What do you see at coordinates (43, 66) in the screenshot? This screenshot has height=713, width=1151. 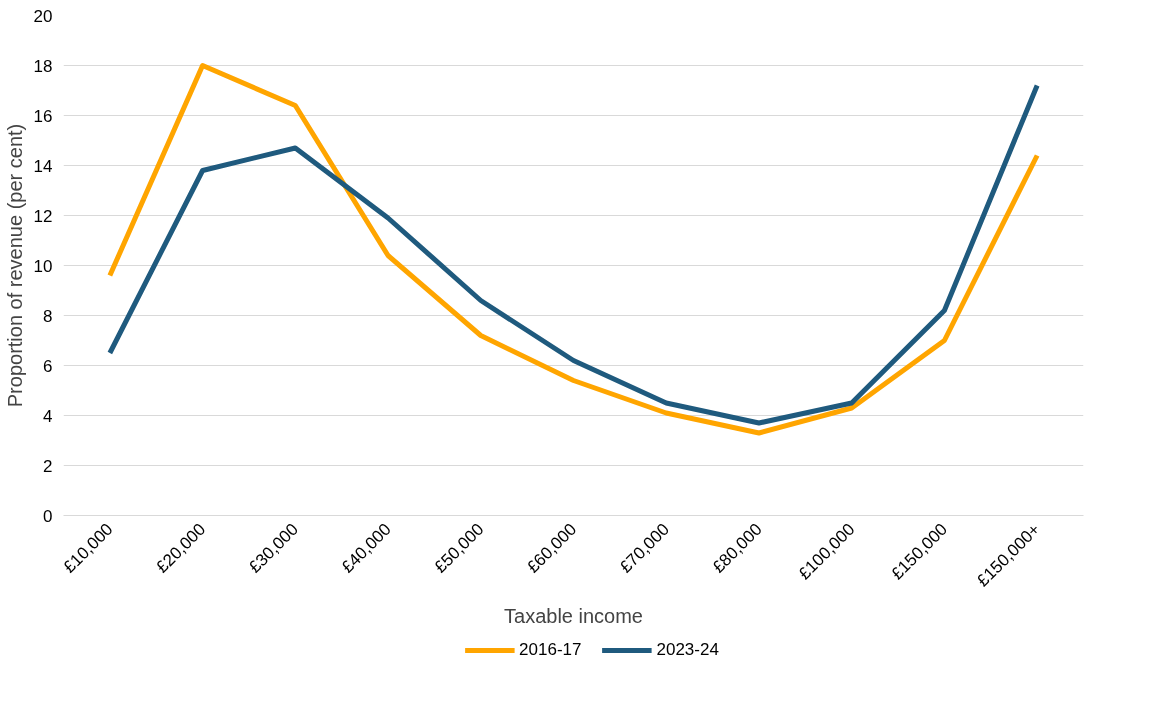 I see `y-tick-label: 18` at bounding box center [43, 66].